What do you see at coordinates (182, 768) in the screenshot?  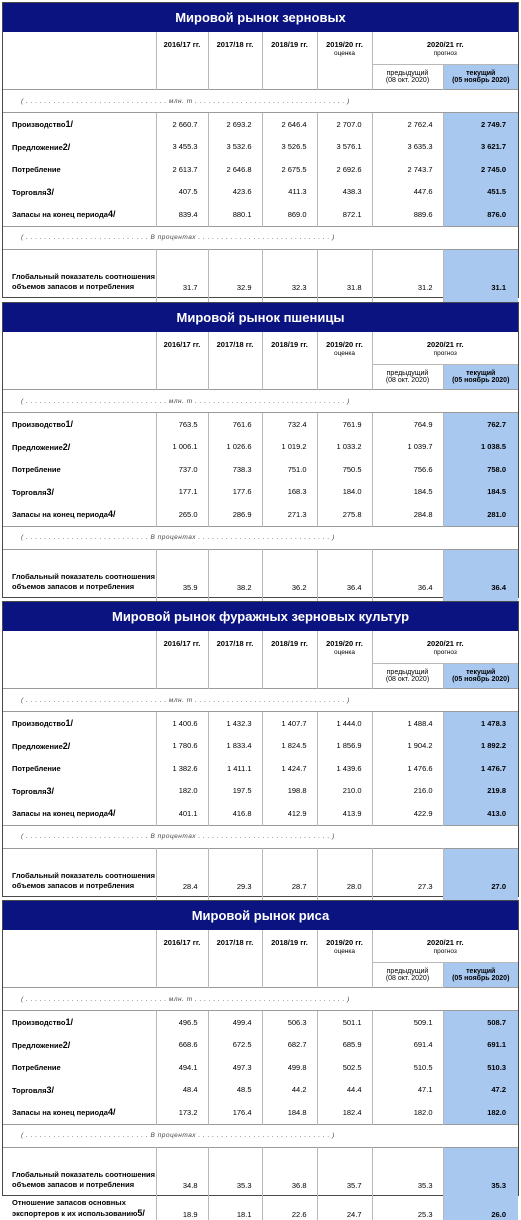 I see `table-cell: 1 382.6` at bounding box center [182, 768].